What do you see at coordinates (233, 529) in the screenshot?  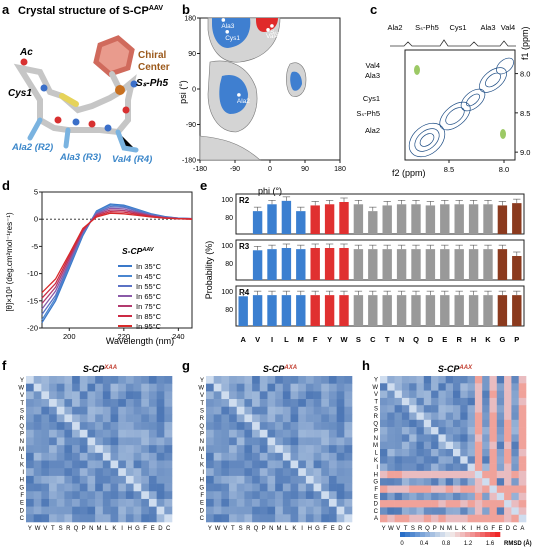 I see `heatmap-col-label: T` at bounding box center [233, 529].